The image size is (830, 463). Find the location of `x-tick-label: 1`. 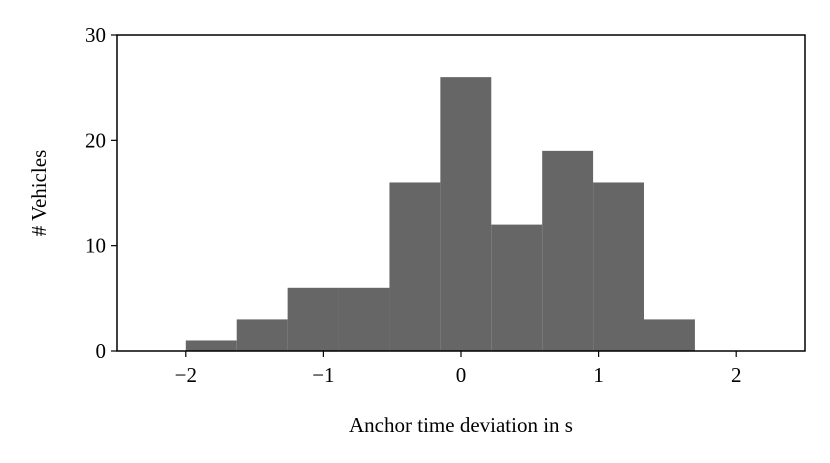

x-tick-label: 1 is located at coordinates (598, 375).